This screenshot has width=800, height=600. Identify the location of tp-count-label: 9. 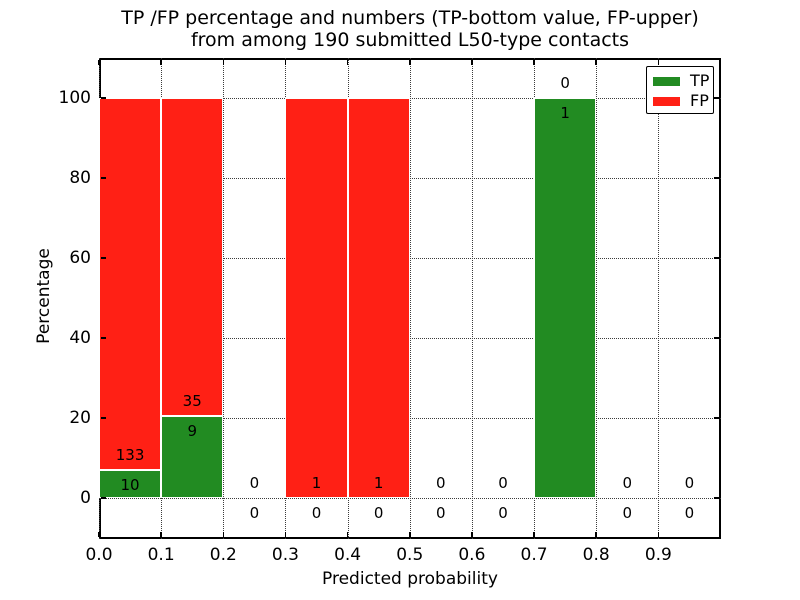
(192, 431).